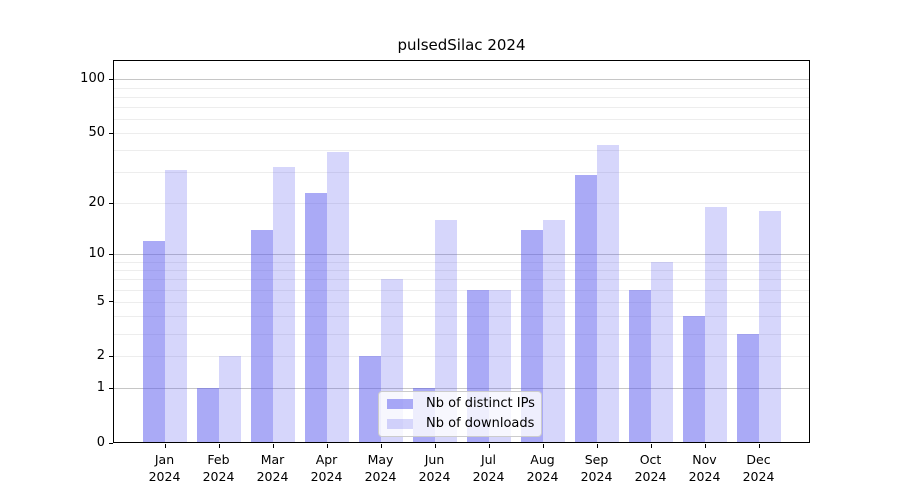 This screenshot has width=900, height=500. I want to click on bar-downloads-jan, so click(175, 306).